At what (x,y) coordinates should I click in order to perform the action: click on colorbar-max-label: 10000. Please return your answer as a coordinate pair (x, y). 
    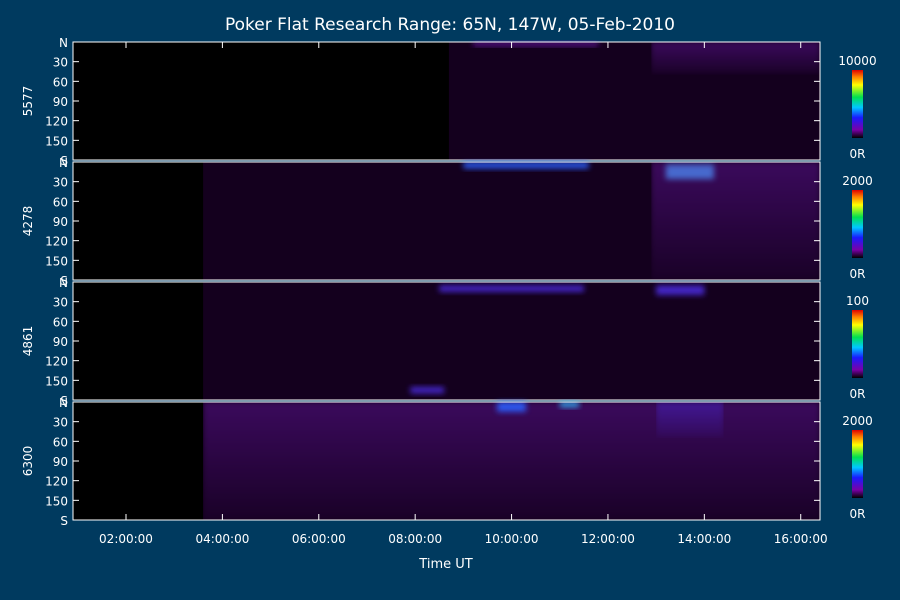
    Looking at the image, I should click on (857, 61).